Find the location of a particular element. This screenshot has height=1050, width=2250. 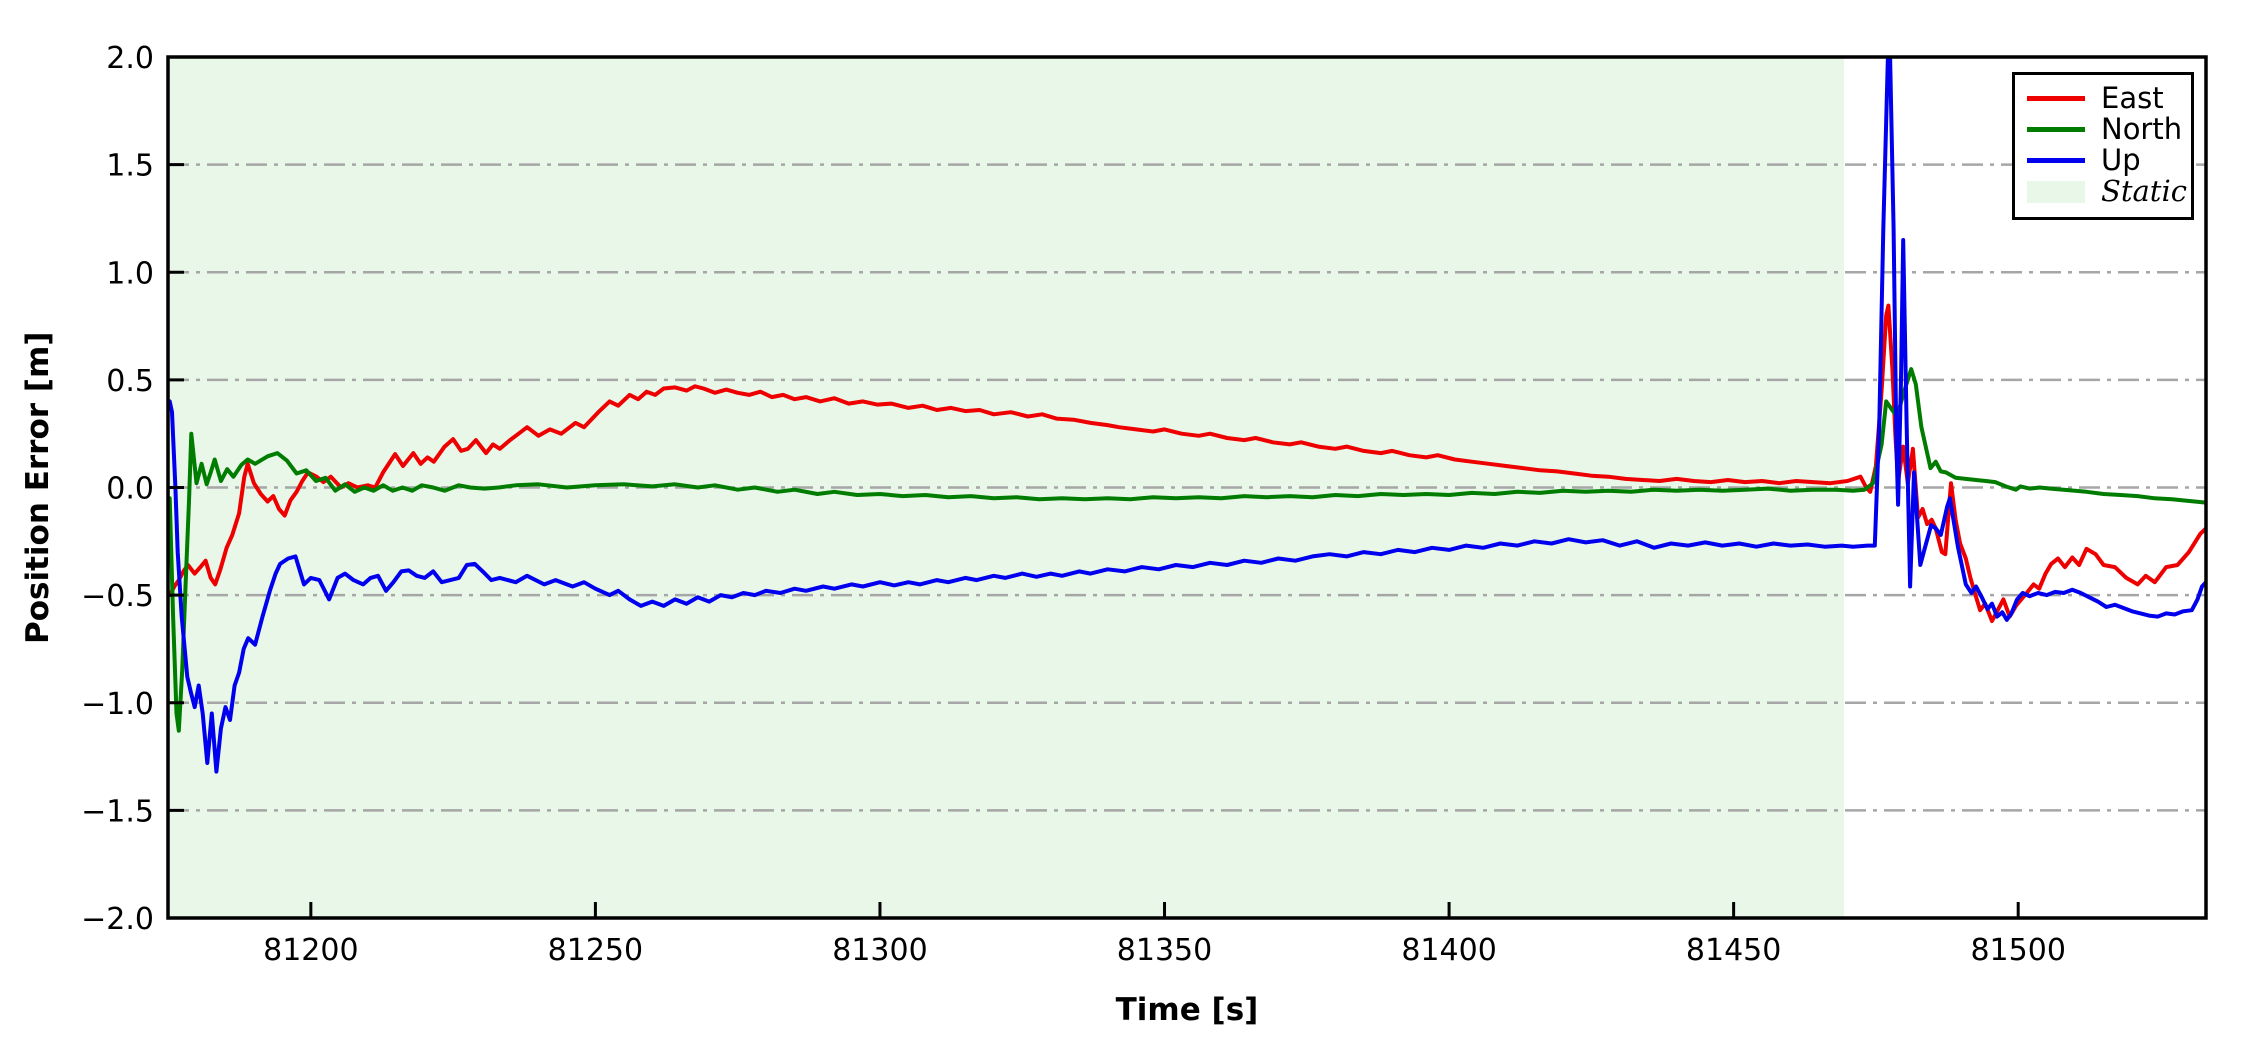

legend-label-north: North is located at coordinates (2142, 129).